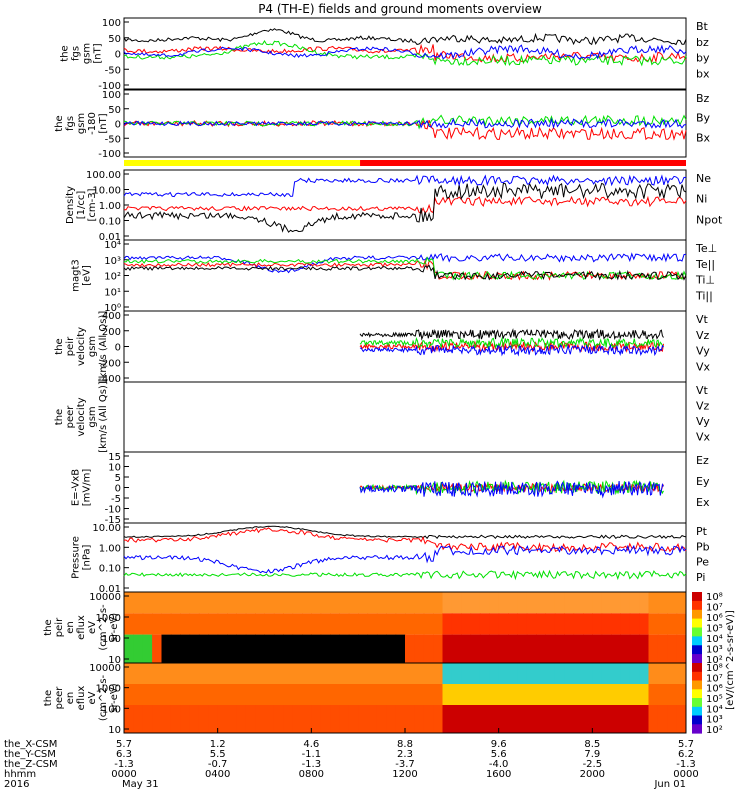  What do you see at coordinates (114, 627) in the screenshot?
I see `peir-spec-ylabel-line: sr-eV)` at bounding box center [114, 627].